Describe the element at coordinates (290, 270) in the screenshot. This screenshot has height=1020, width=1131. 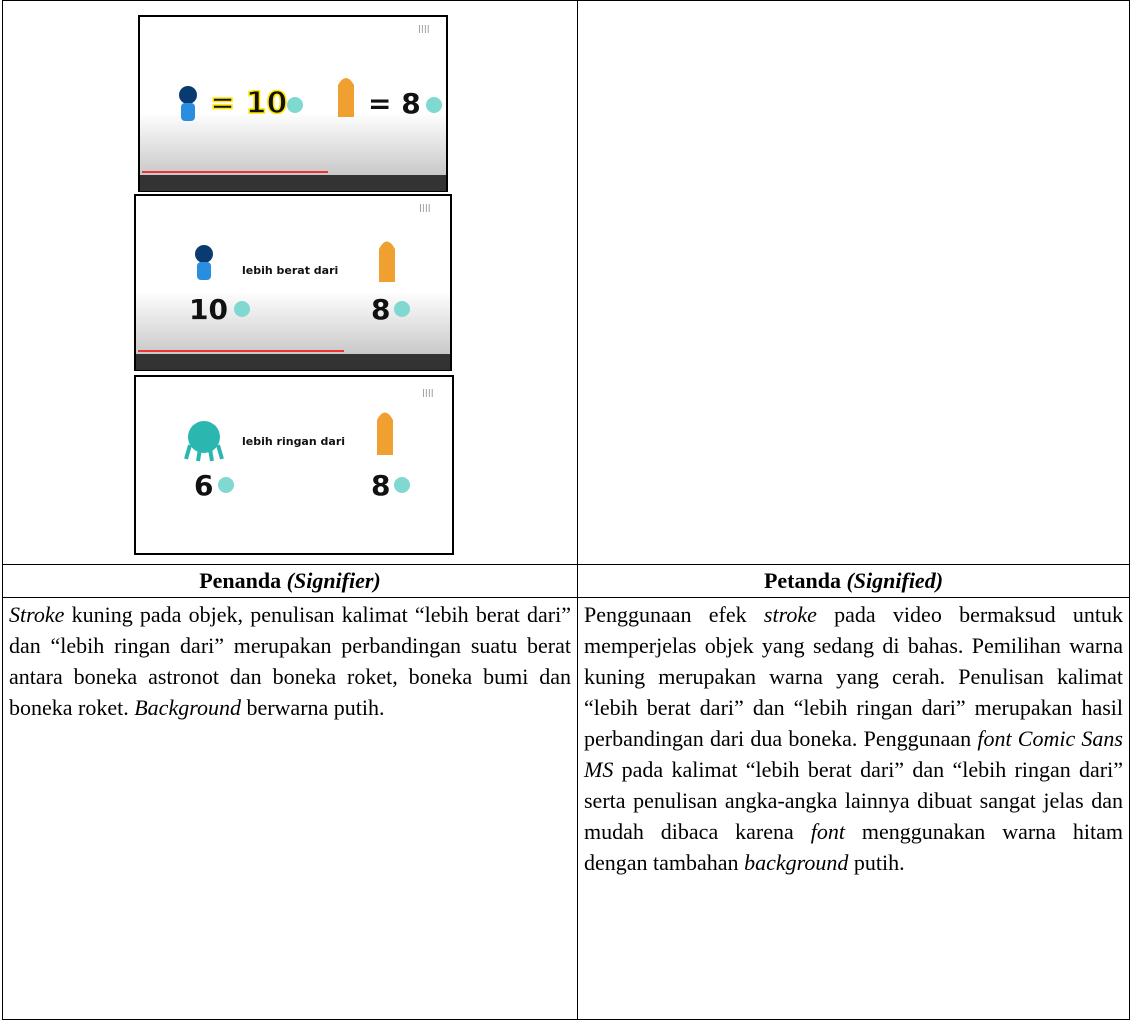
I see `frame-text: lebih berat dari` at that location.